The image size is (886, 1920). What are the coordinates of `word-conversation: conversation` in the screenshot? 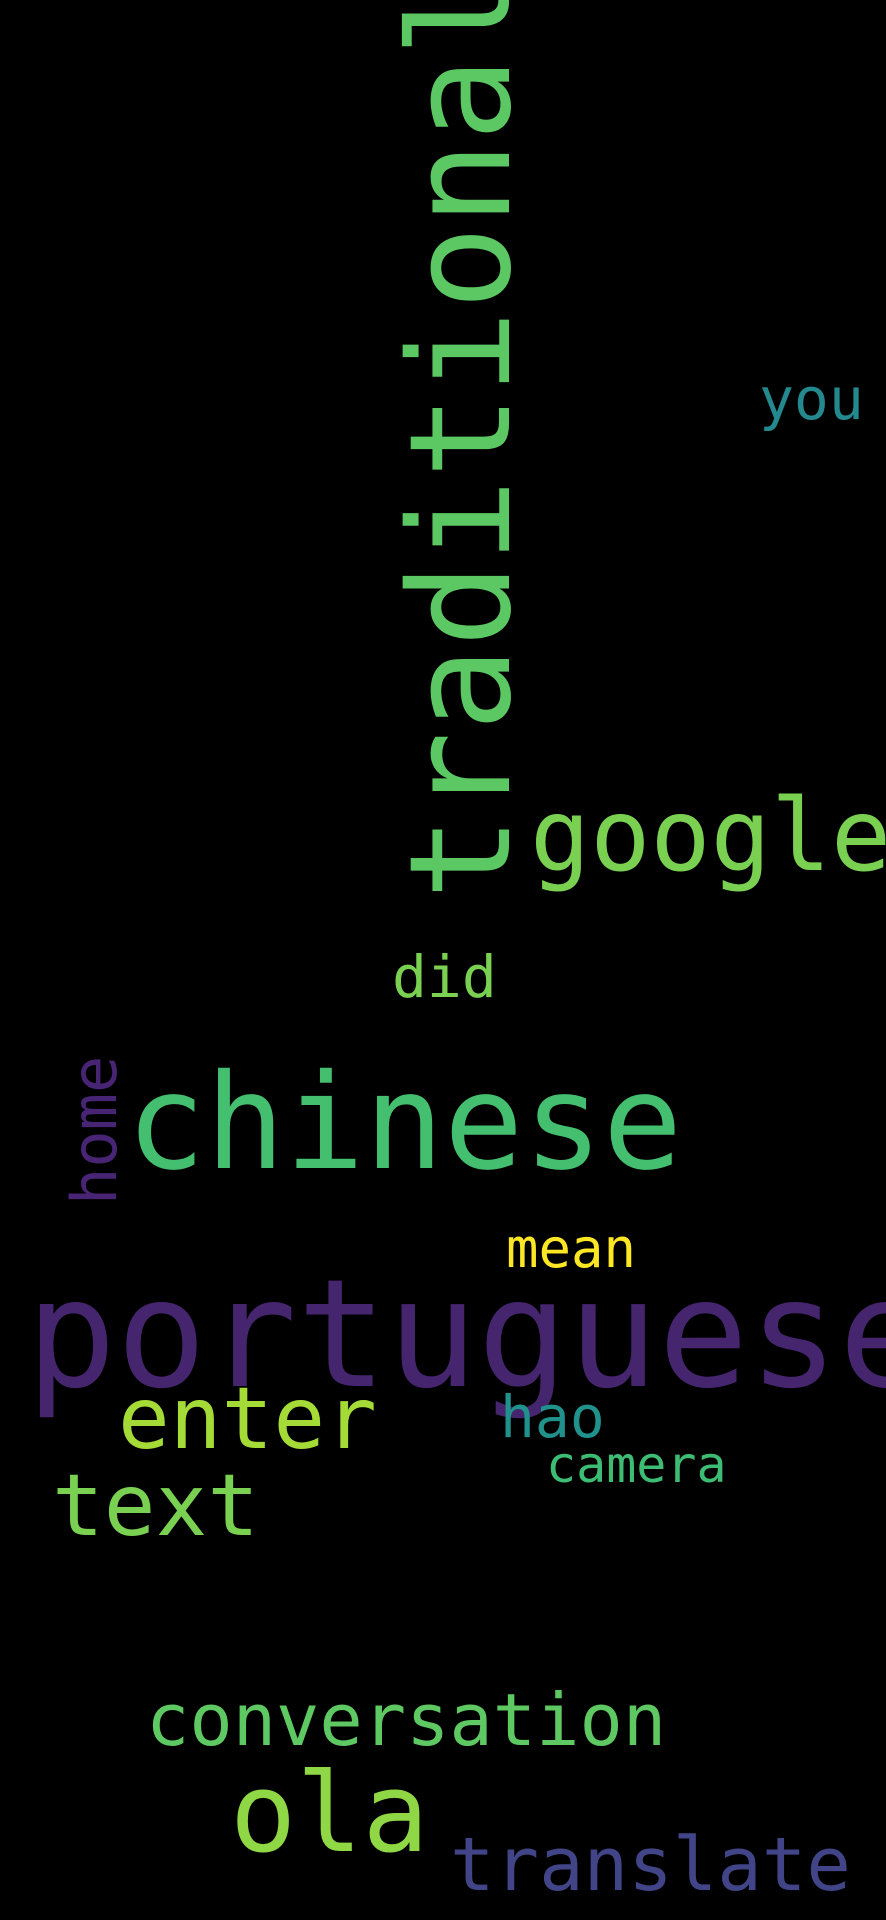 It's located at (406, 1720).